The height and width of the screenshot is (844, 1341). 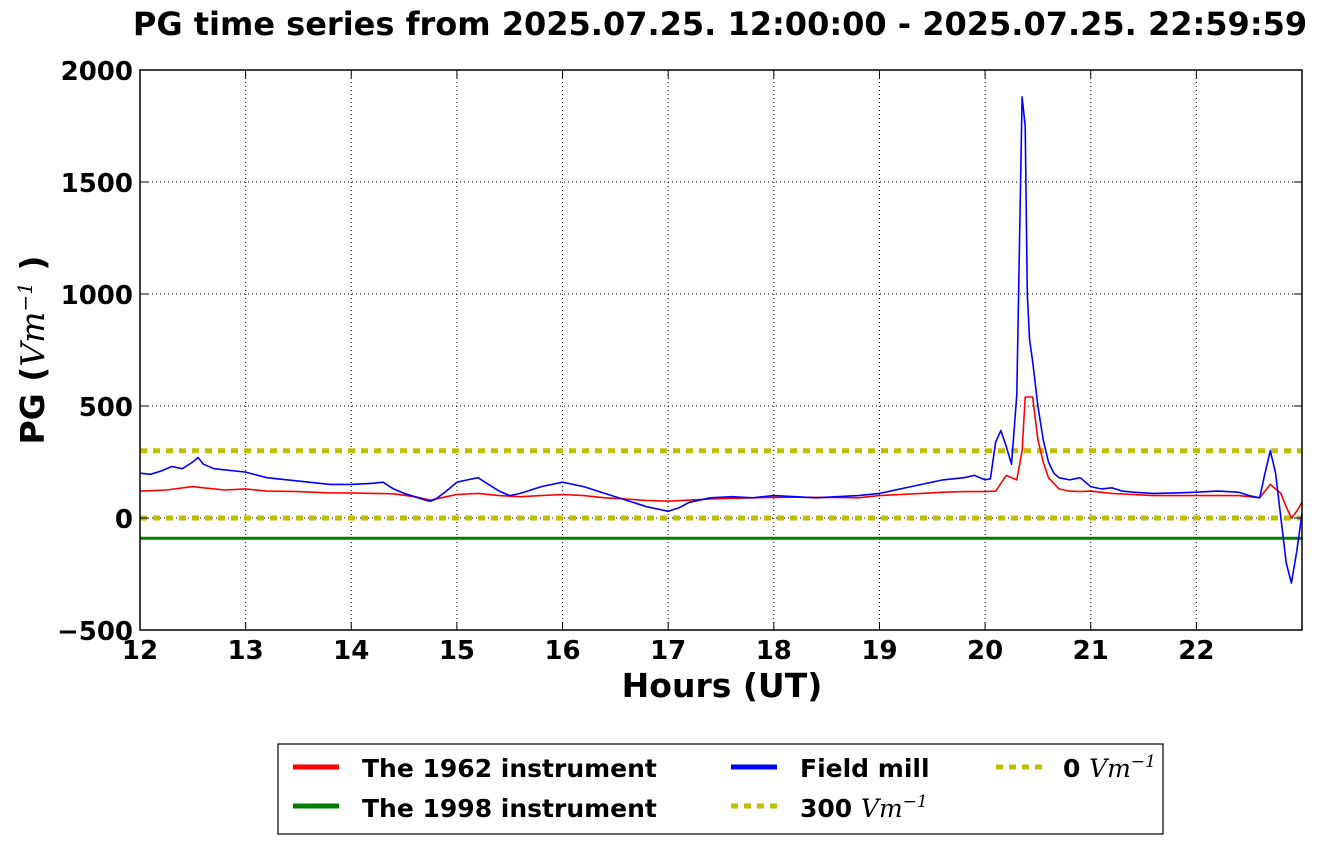 I want to click on legend-label-1998: The 1998 instrument, so click(x=509, y=808).